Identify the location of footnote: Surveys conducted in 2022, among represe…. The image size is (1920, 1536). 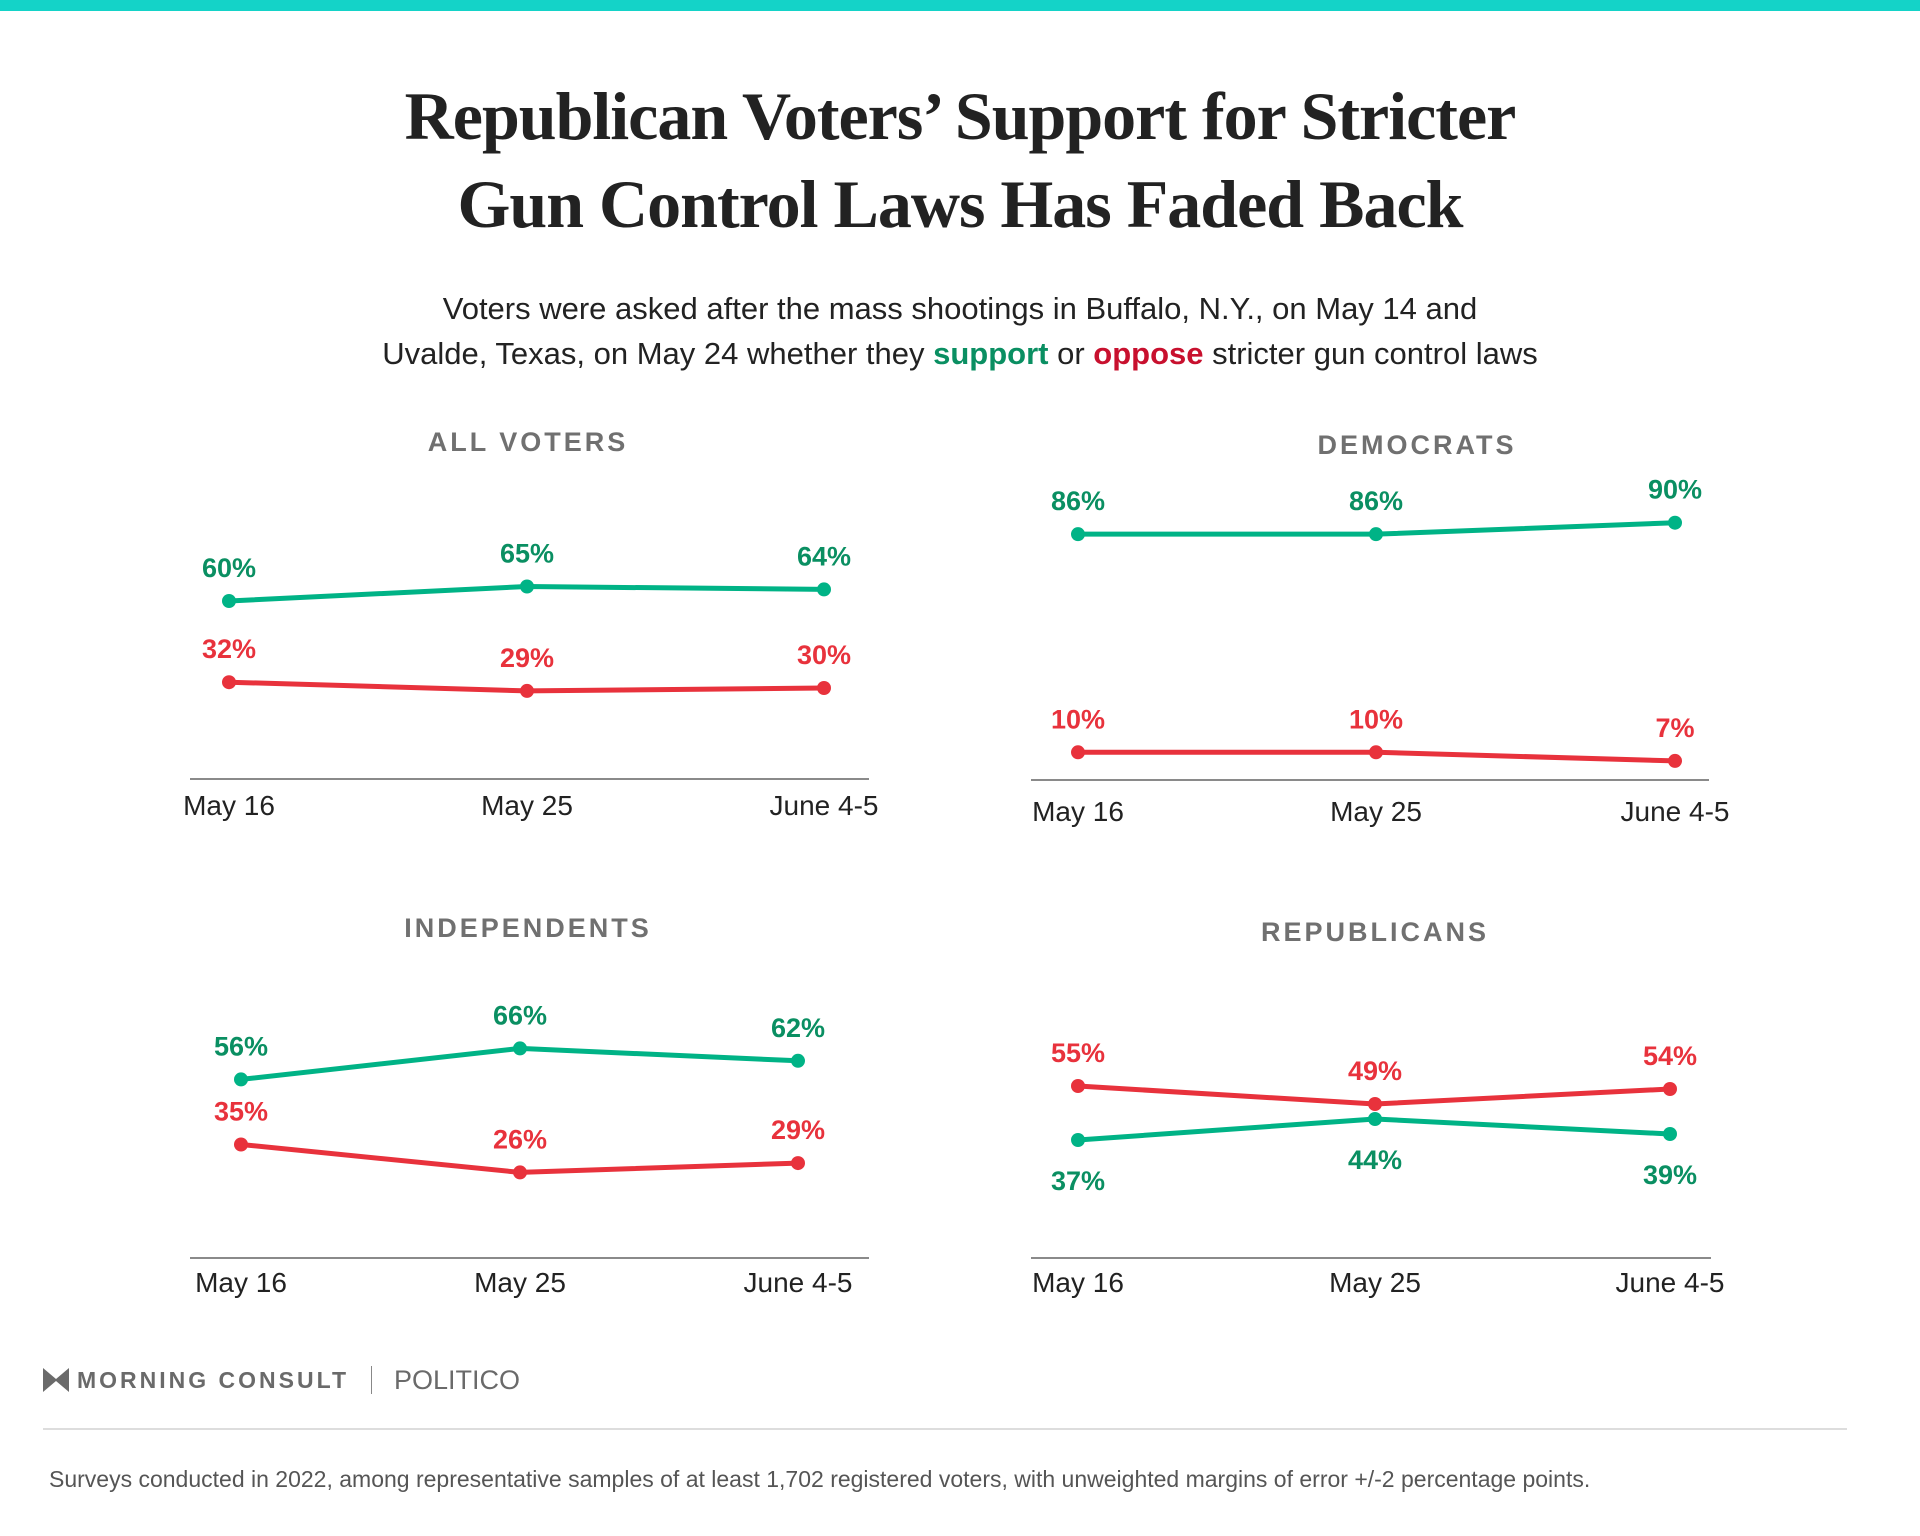
(820, 1479).